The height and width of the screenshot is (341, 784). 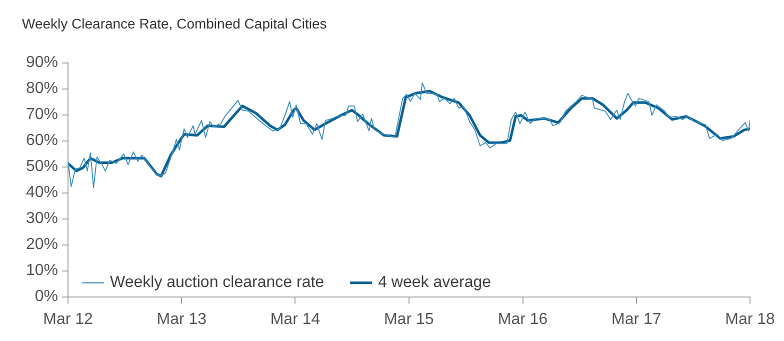 What do you see at coordinates (42, 167) in the screenshot?
I see `y-tick-label: 50%` at bounding box center [42, 167].